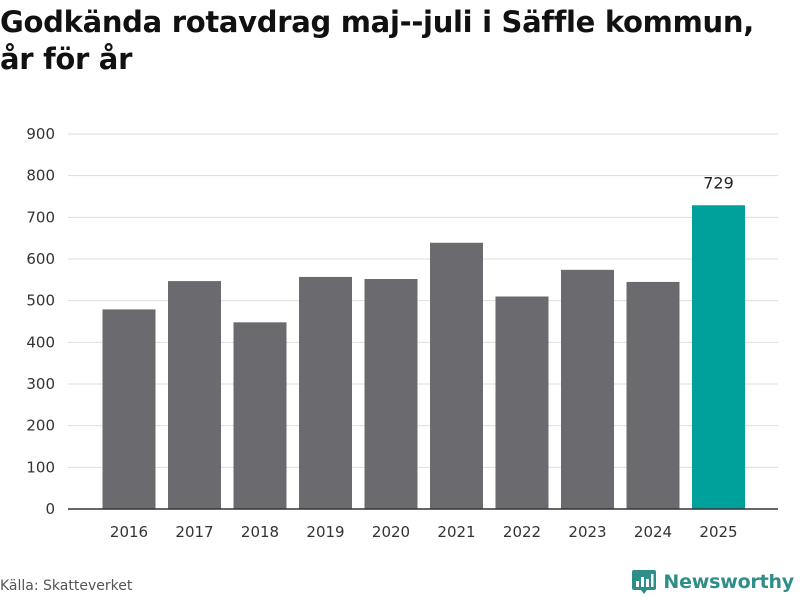  Describe the element at coordinates (260, 532) in the screenshot. I see `x-tick-label: 2018` at that location.